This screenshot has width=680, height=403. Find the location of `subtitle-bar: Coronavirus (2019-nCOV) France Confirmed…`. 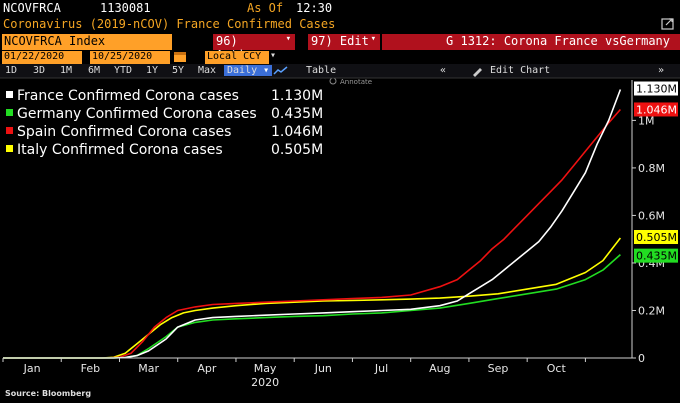

subtitle-bar: Coronavirus (2019-nCOV) France Confirmed… is located at coordinates (340, 24).